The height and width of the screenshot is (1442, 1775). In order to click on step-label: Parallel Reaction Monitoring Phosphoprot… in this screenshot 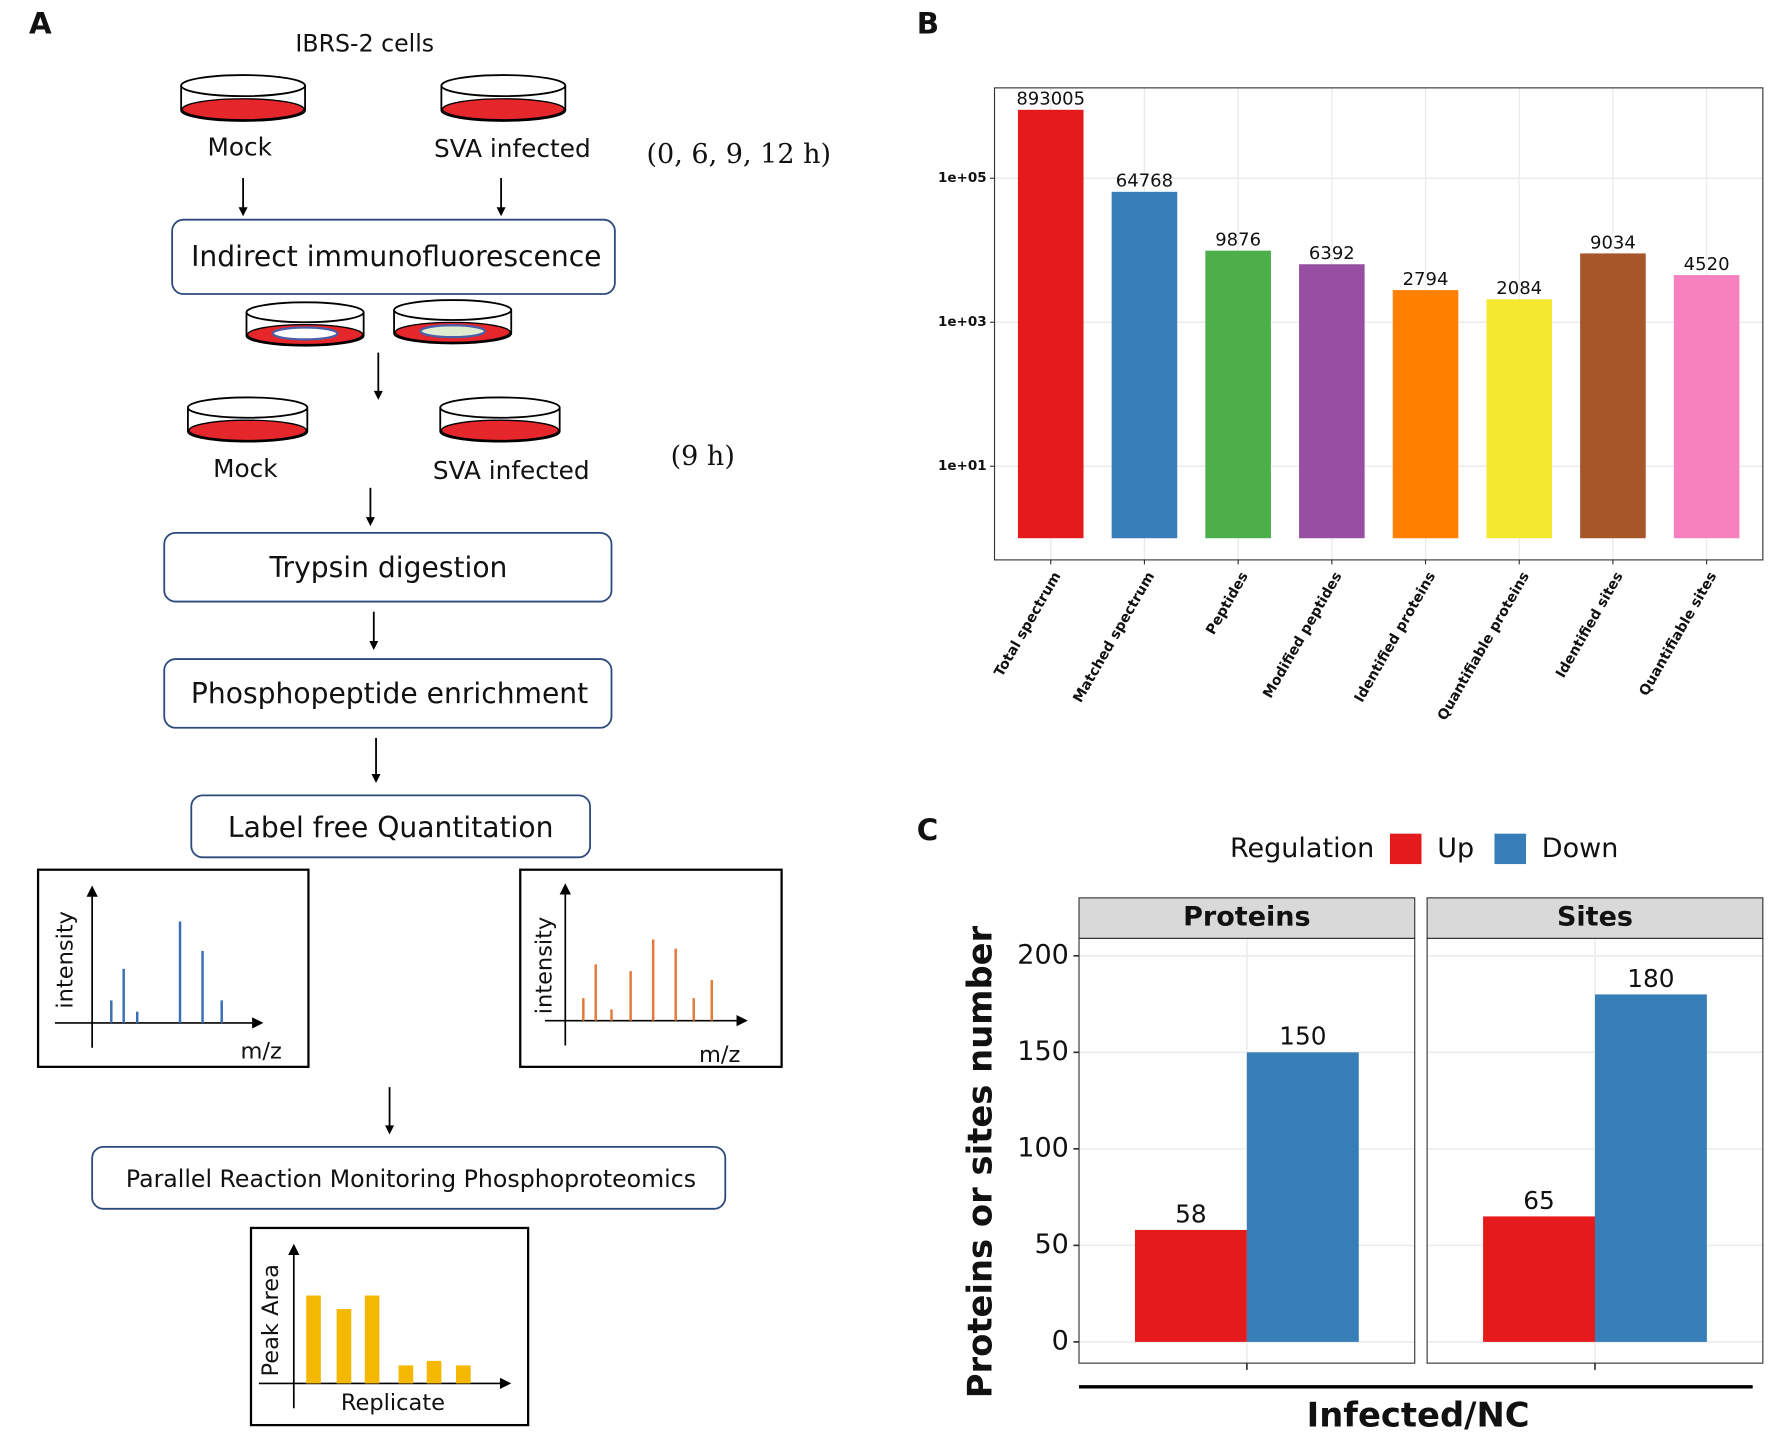, I will do `click(411, 1179)`.